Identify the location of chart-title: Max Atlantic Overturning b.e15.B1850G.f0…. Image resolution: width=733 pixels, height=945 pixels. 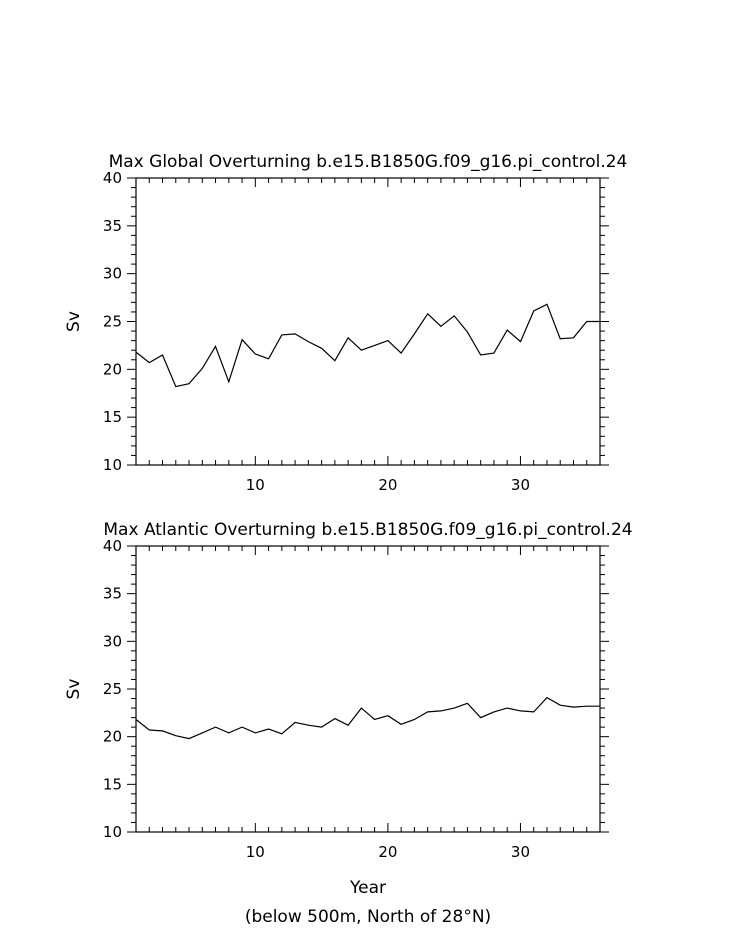
(367, 530).